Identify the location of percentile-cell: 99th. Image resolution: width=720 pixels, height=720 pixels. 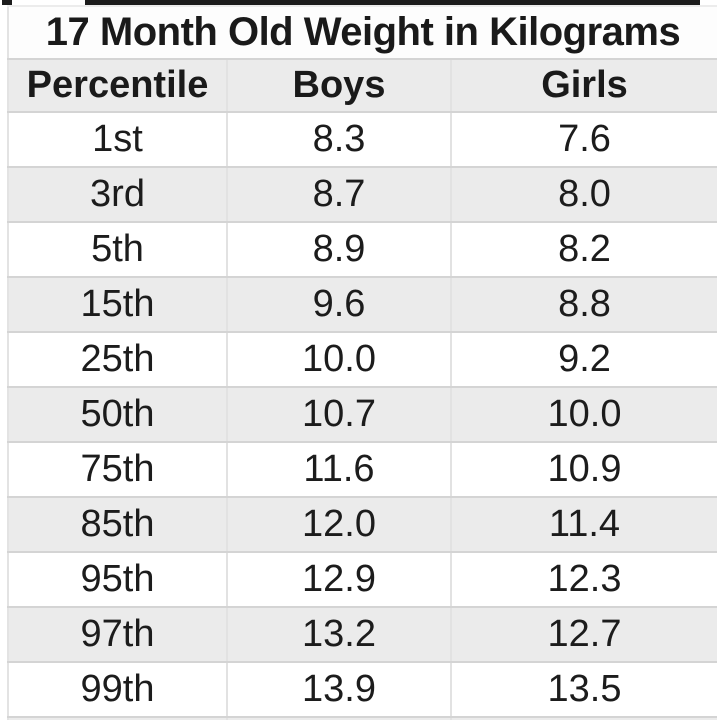
(118, 690).